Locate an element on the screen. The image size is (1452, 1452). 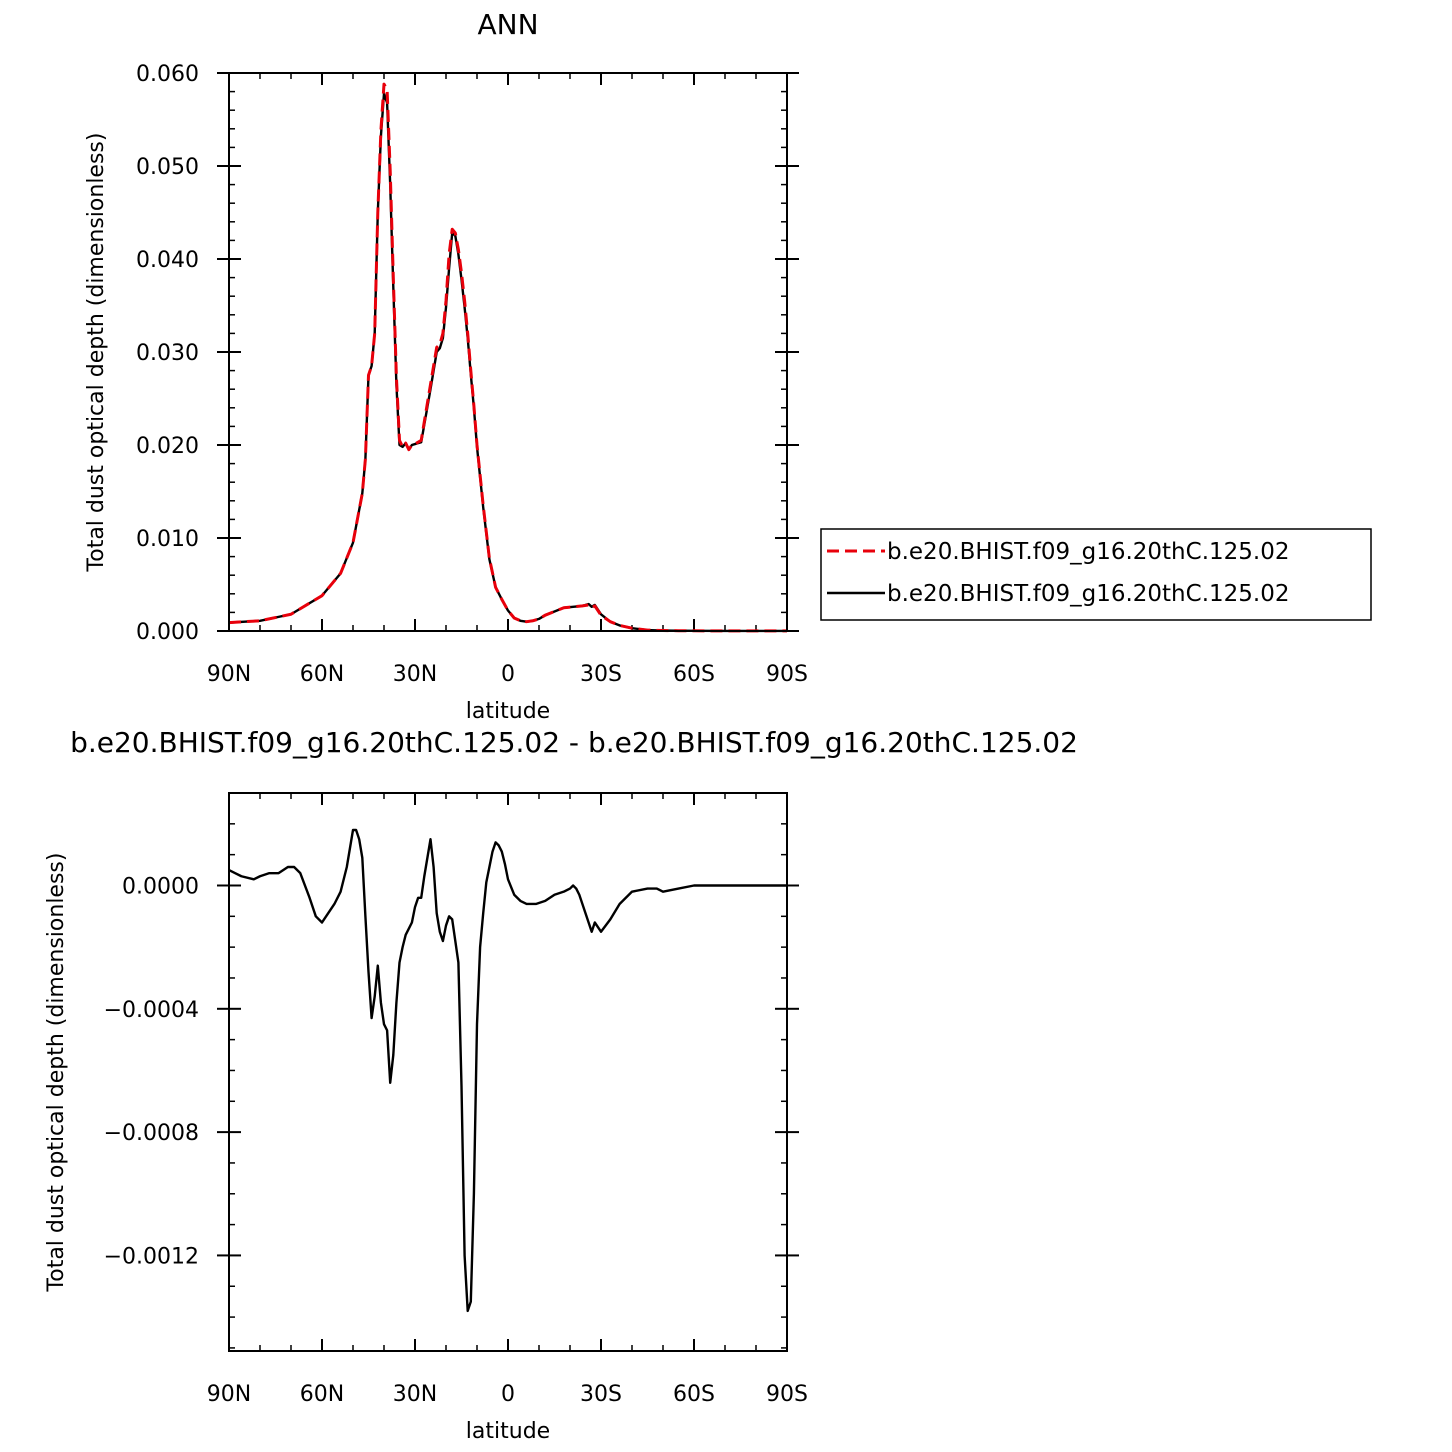
legend-label-series-2: b.e20.BHIST.f09_g16.20thC.125.02 is located at coordinates (1088, 594).